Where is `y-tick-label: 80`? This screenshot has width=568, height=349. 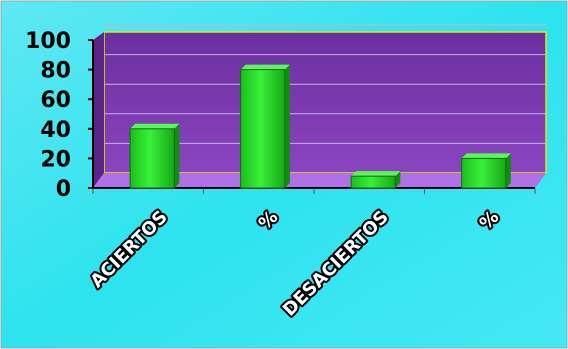 y-tick-label: 80 is located at coordinates (55, 71).